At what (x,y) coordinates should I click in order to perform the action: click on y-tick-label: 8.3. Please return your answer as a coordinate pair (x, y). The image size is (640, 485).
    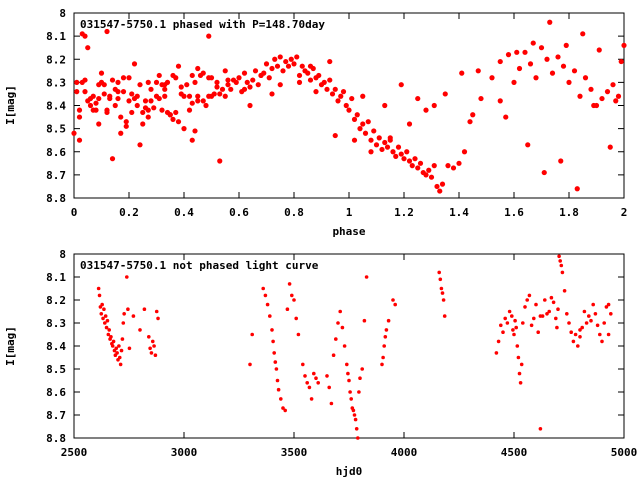
    Looking at the image, I should click on (56, 323).